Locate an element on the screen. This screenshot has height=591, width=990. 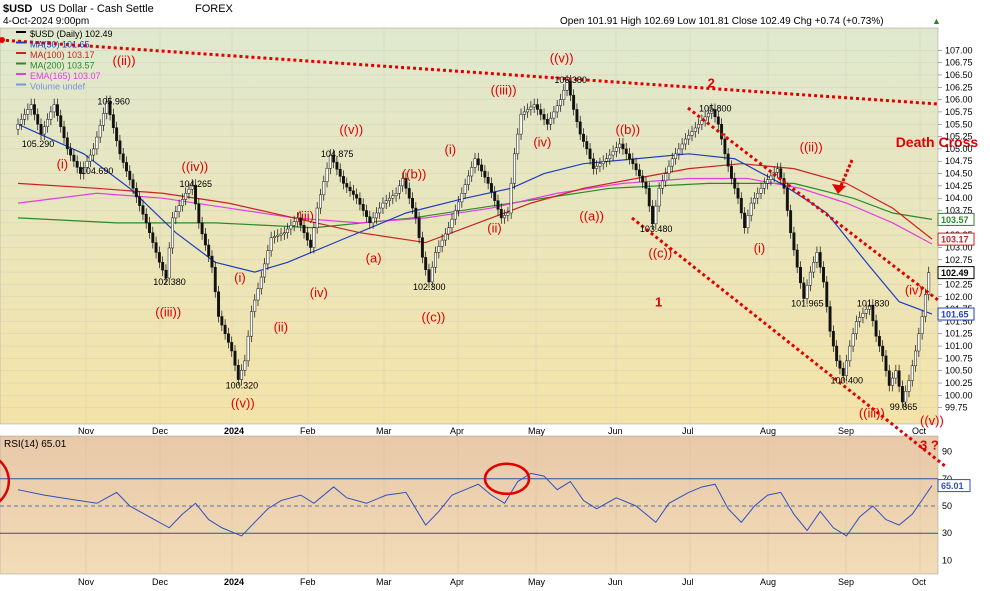
x-tick-label: Mar is located at coordinates (384, 582).